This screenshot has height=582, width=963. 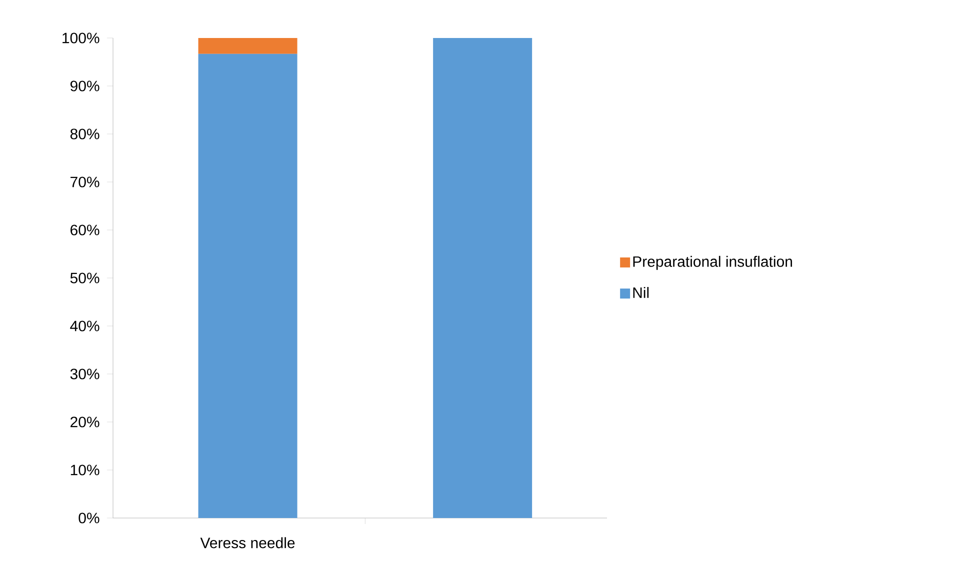 I want to click on y-tick-label: 30%, so click(x=85, y=374).